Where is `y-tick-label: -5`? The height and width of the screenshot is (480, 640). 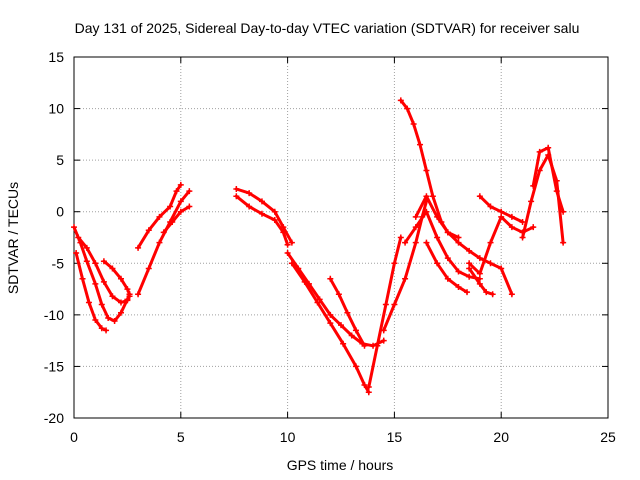 y-tick-label: -5 is located at coordinates (58, 263).